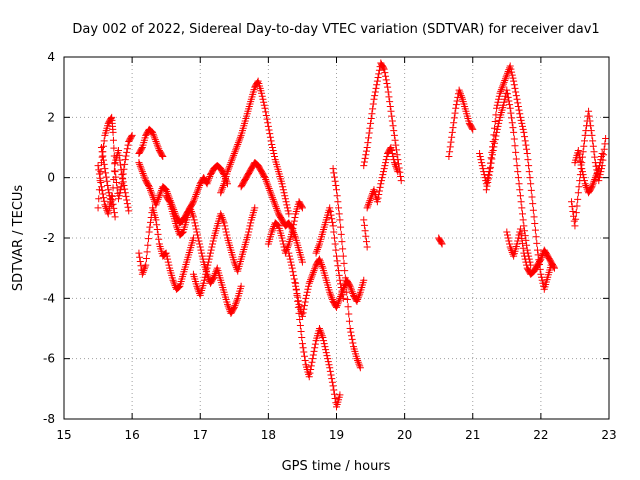 The width and height of the screenshot is (640, 480). What do you see at coordinates (608, 435) in the screenshot?
I see `x-tick-label: 23` at bounding box center [608, 435].